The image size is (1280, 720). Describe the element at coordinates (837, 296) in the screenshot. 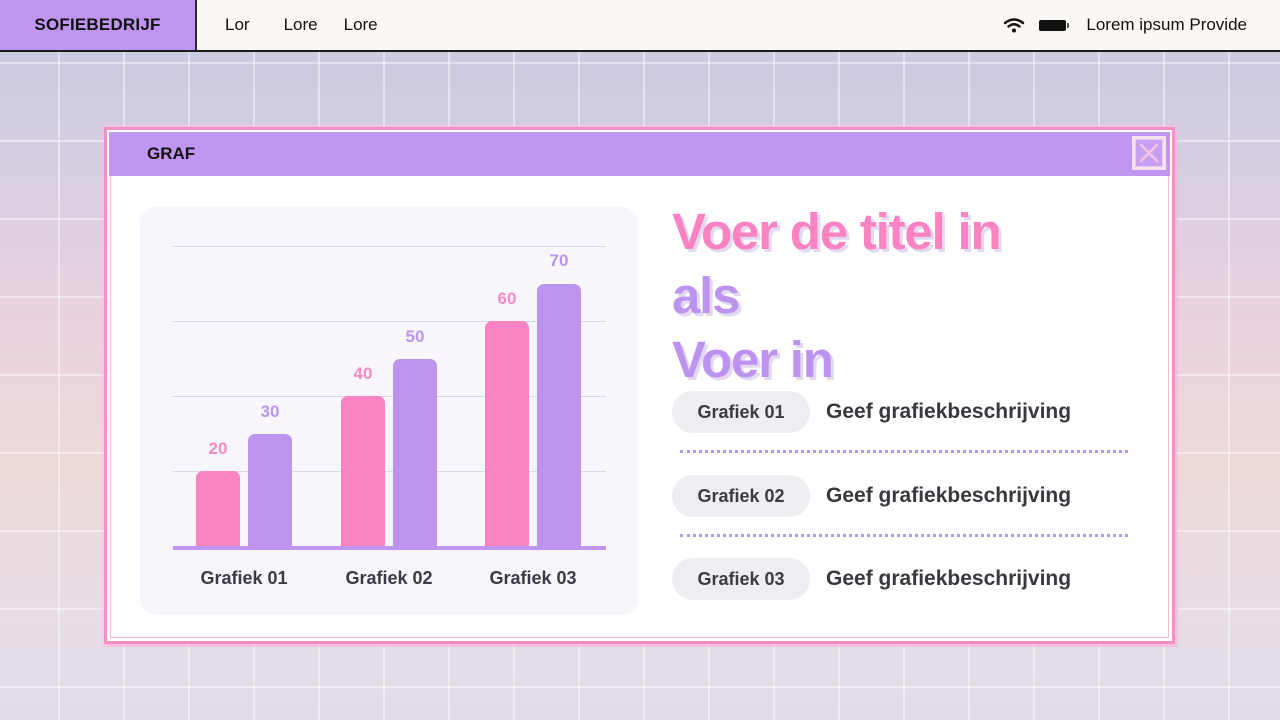

I see `headline: Voer de titel in als Voer in` at that location.